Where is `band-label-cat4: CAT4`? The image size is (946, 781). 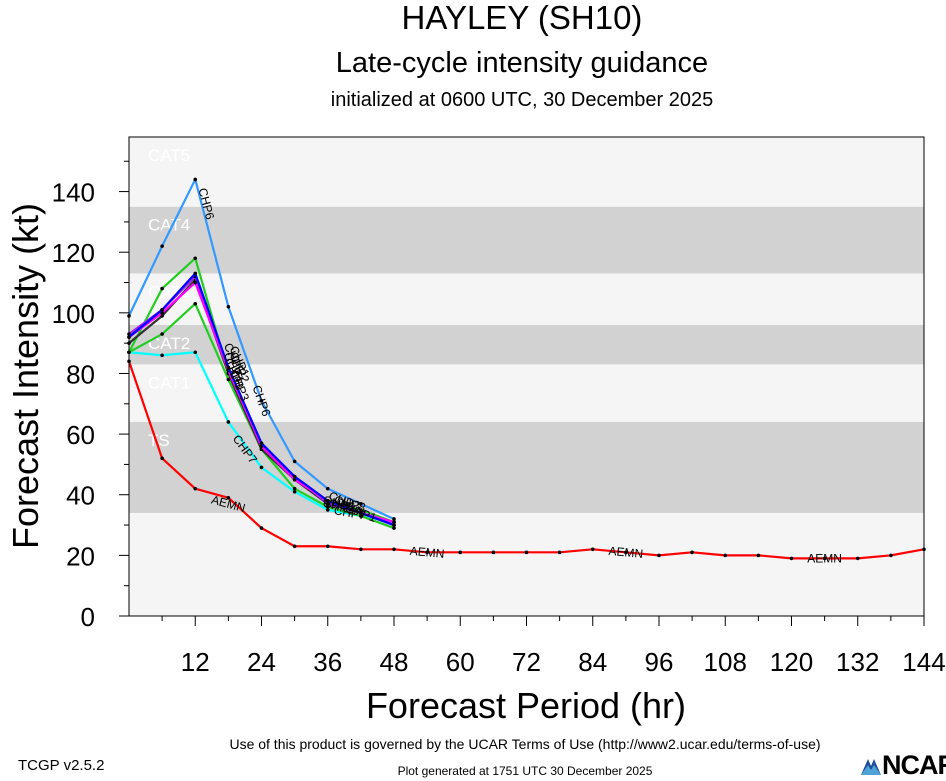
band-label-cat4: CAT4 is located at coordinates (169, 225).